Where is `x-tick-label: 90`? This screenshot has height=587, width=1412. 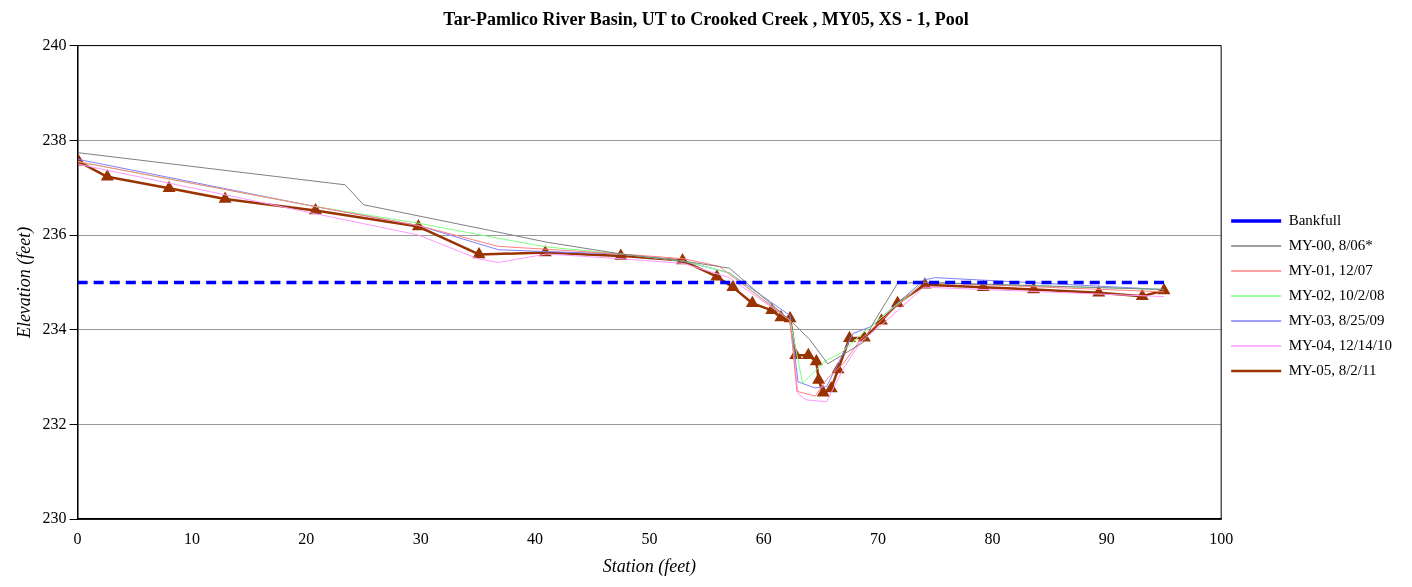
x-tick-label: 90 is located at coordinates (1106, 538).